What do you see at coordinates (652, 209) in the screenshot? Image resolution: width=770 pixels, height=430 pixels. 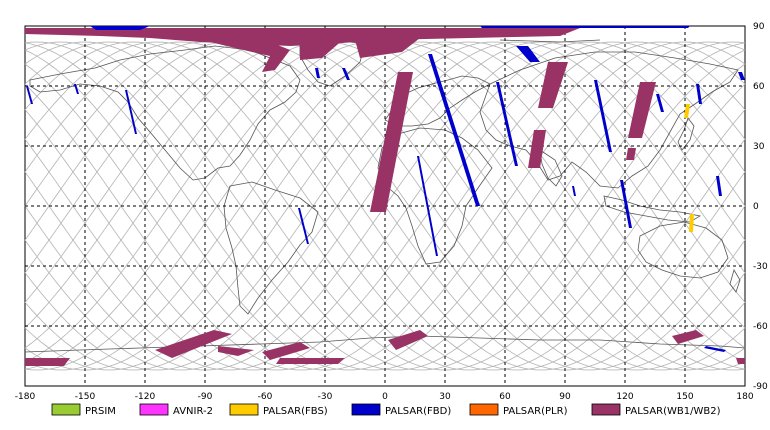 I see `coastline-indonesia` at bounding box center [652, 209].